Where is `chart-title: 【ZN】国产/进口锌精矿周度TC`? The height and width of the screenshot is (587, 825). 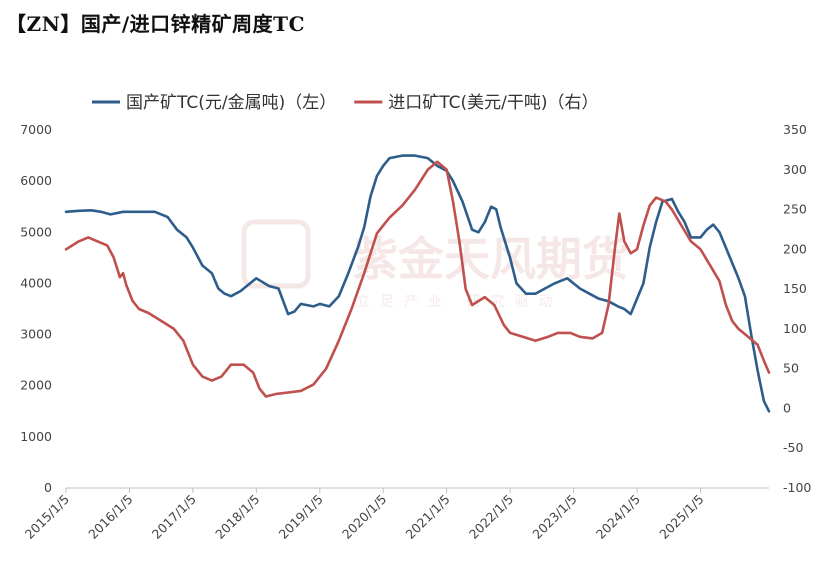
chart-title: 【ZN】国产/进口锌精矿周度TC is located at coordinates (155, 24).